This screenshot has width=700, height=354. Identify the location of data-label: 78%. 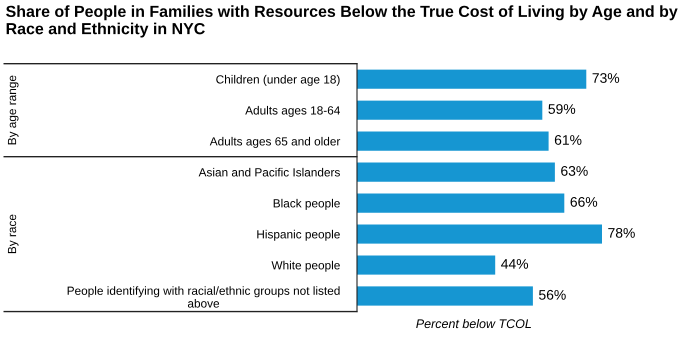
(621, 233).